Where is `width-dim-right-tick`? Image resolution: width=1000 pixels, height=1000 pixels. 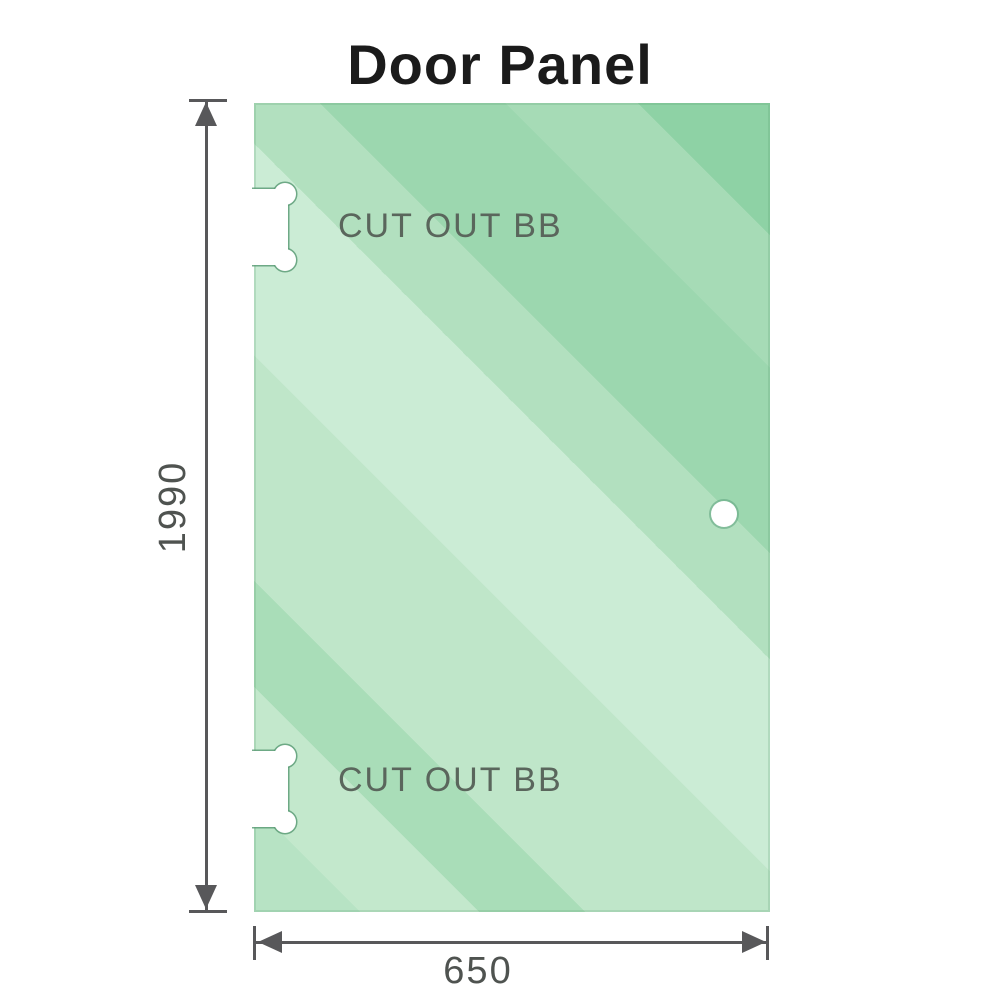
width-dim-right-tick is located at coordinates (767, 943).